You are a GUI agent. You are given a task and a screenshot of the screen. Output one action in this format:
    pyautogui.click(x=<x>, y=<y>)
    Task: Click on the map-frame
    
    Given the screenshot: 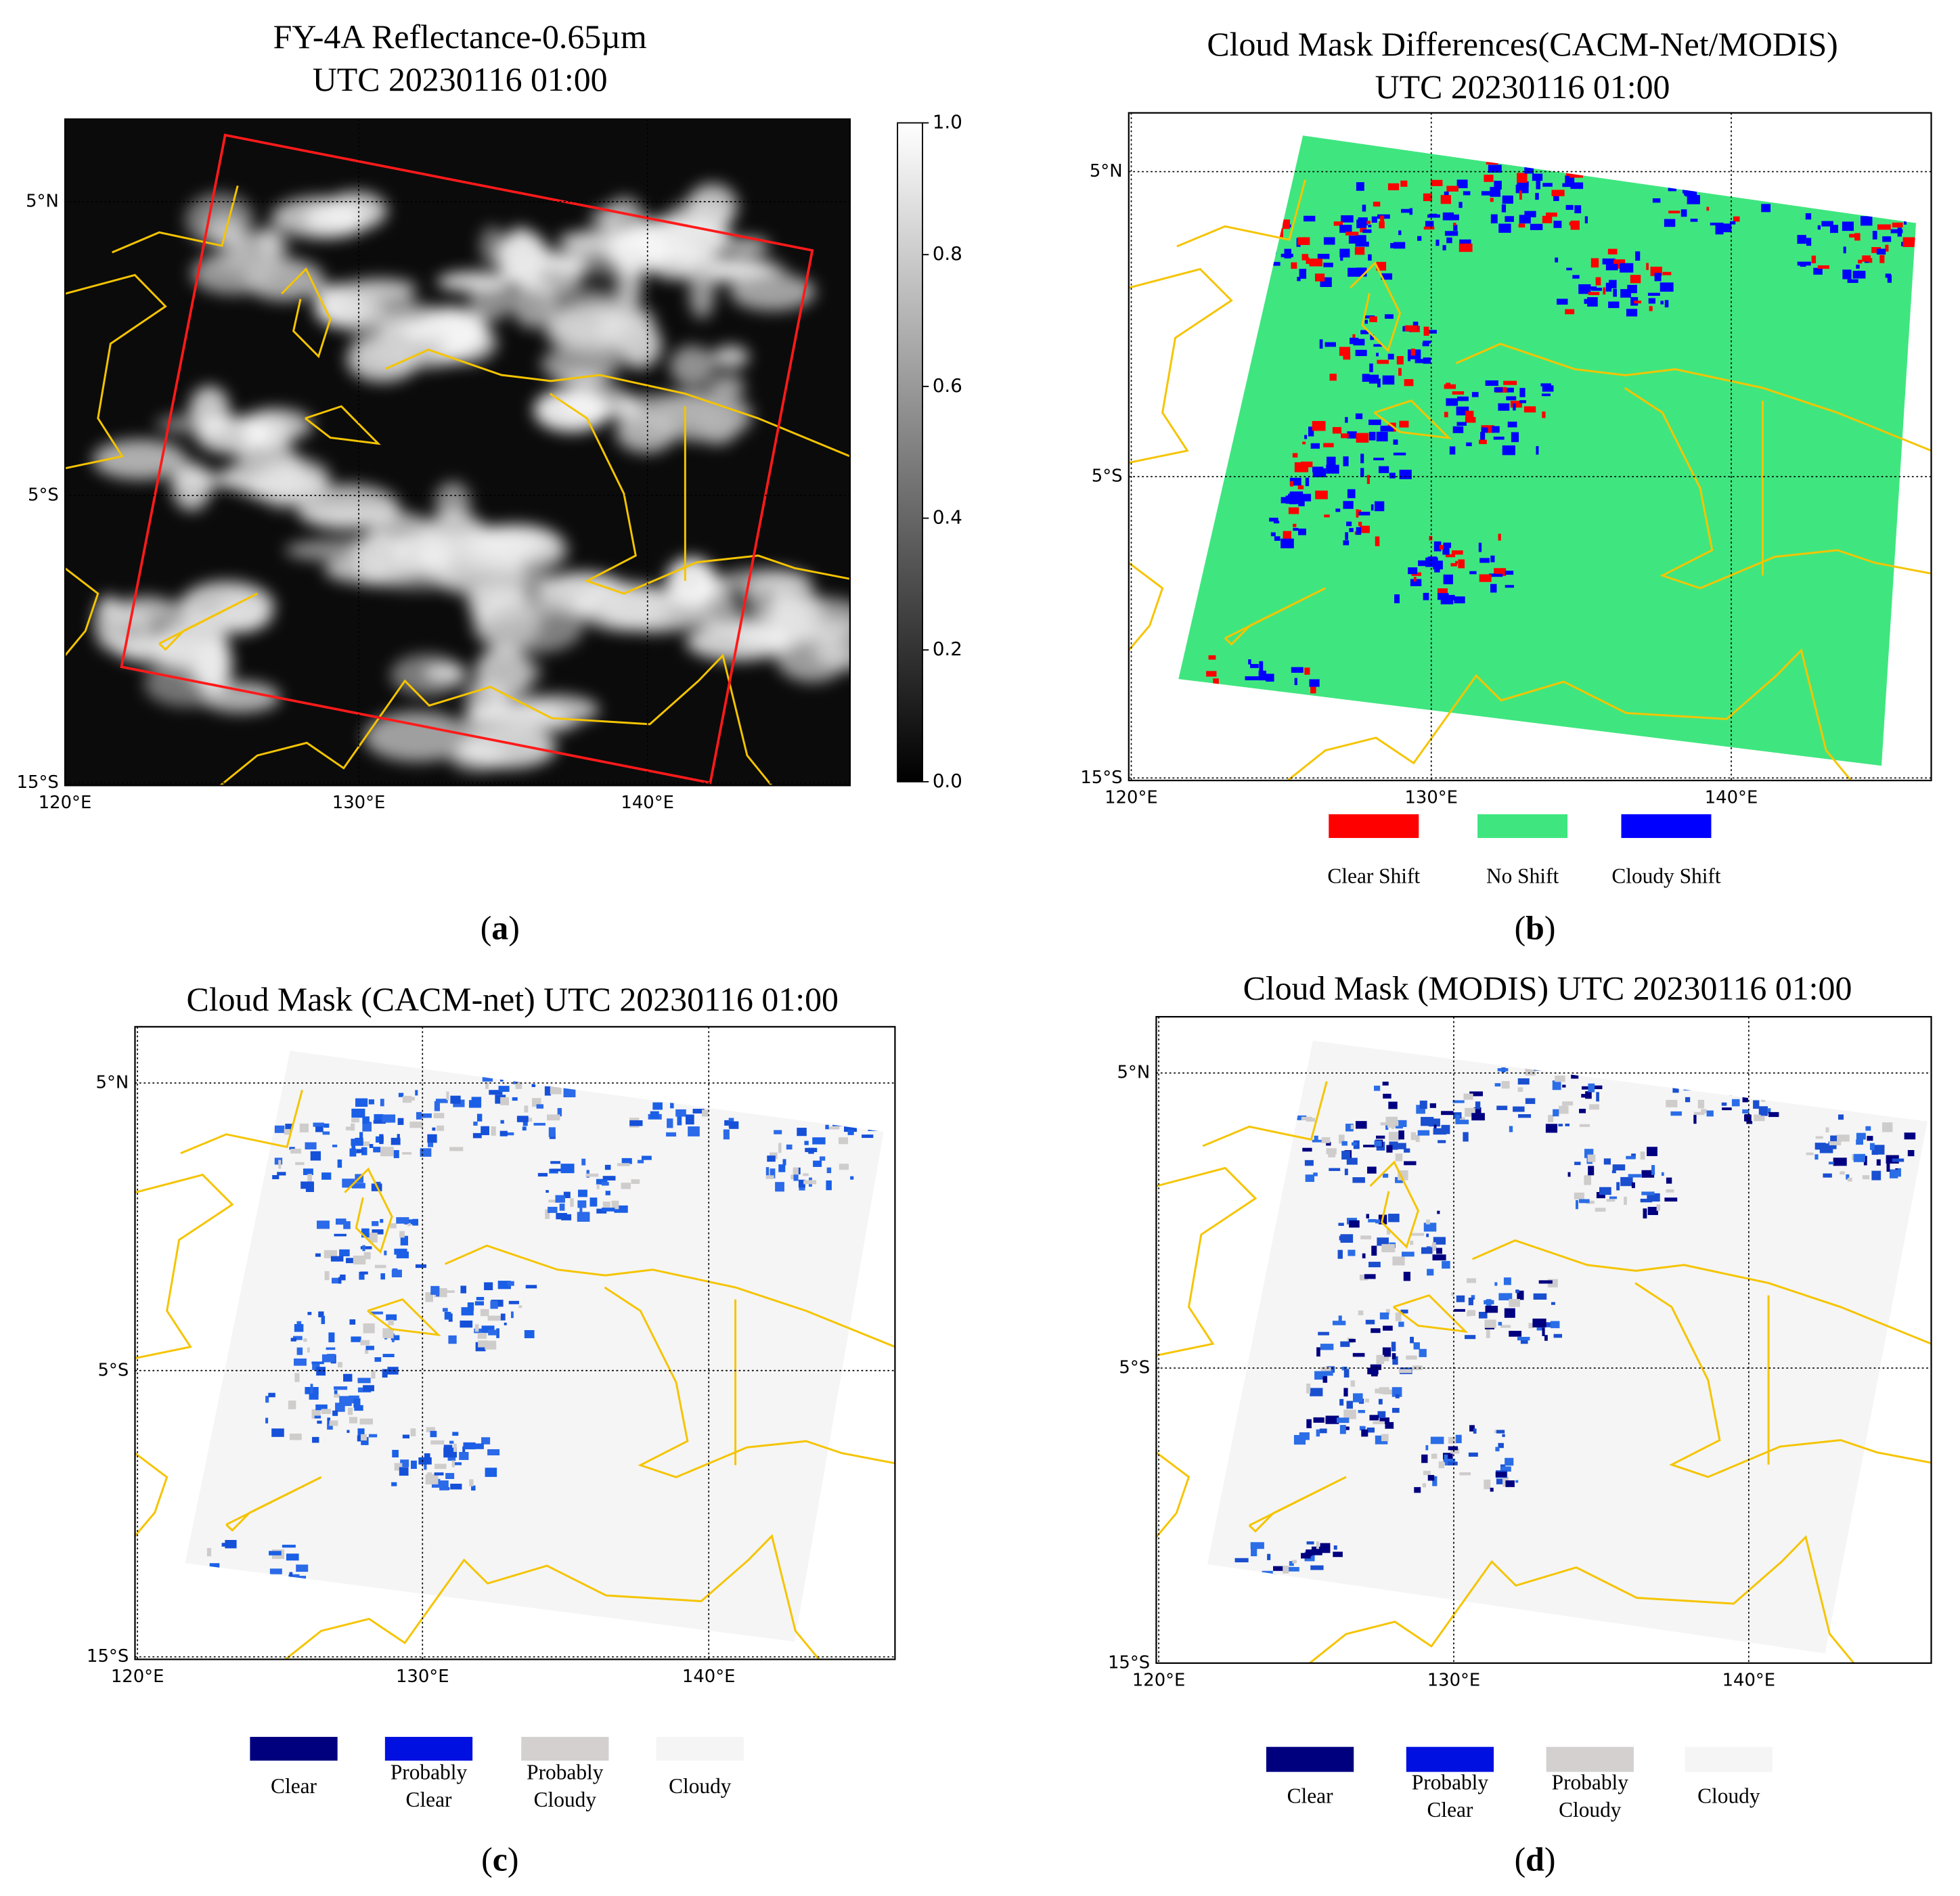 What is the action you would take?
    pyautogui.click(x=1530, y=447)
    